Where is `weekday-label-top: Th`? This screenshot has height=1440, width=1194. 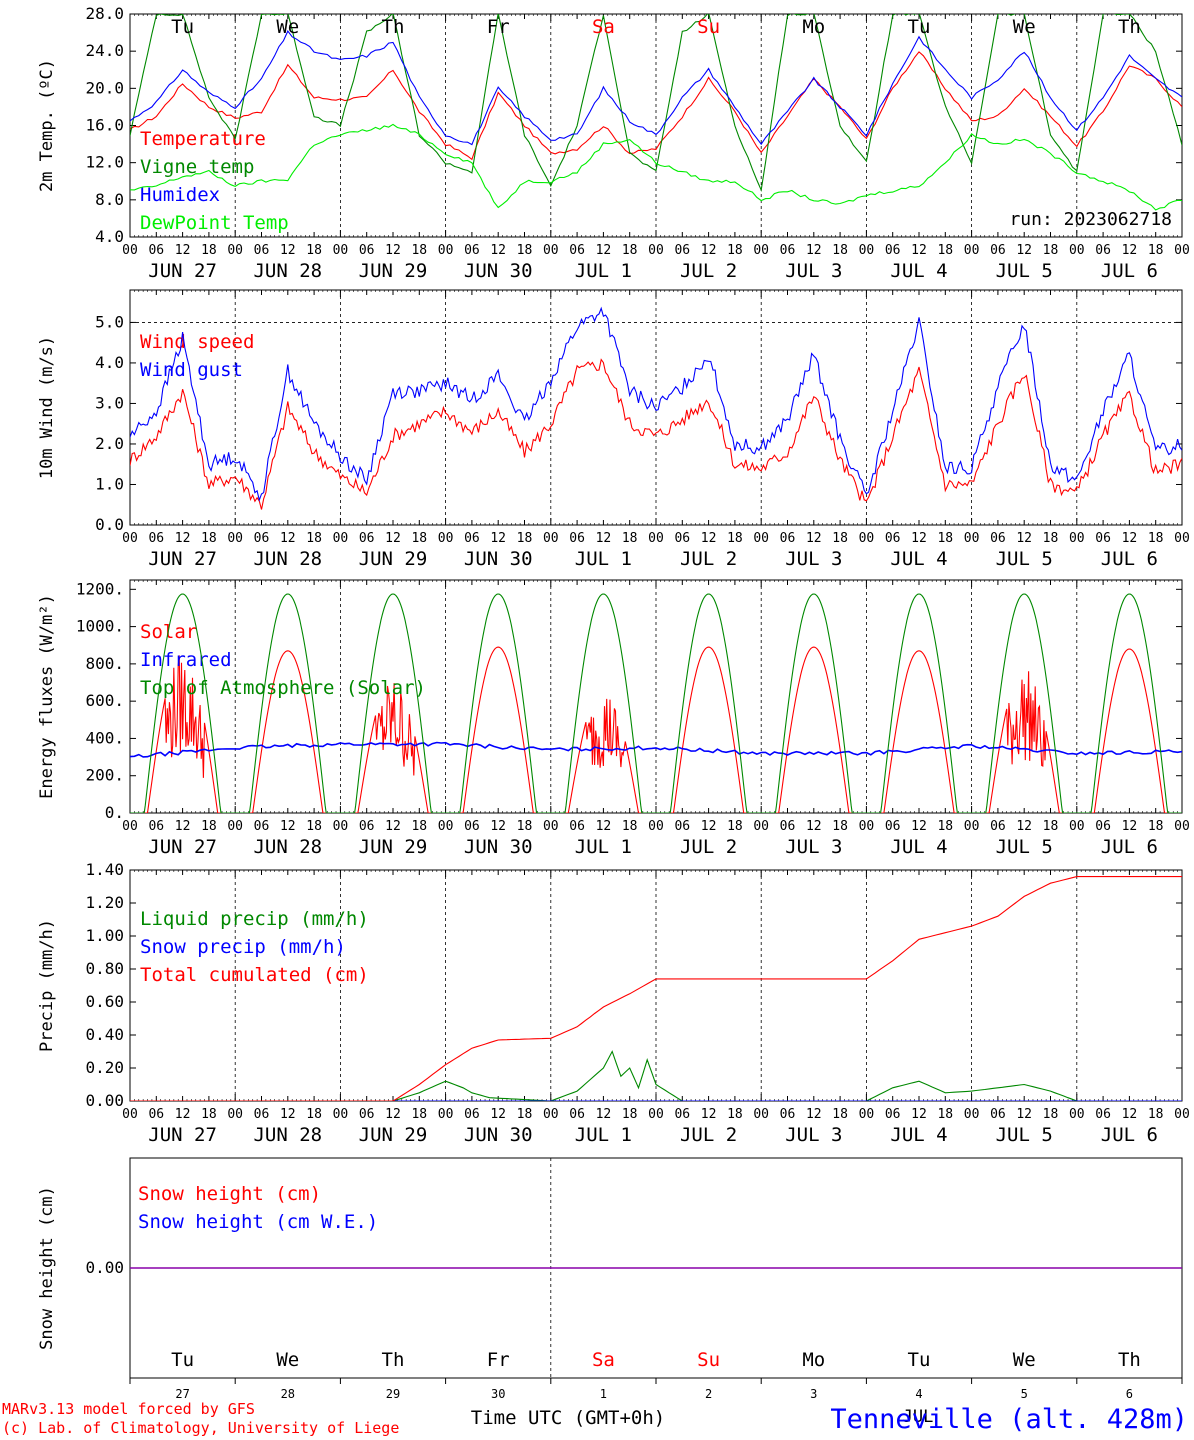
weekday-label-top: Th is located at coordinates (1129, 27).